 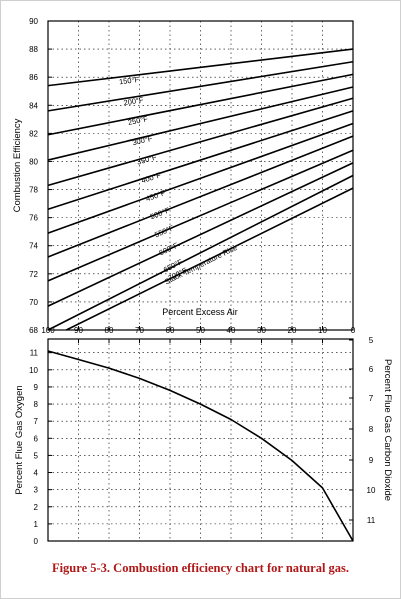 What do you see at coordinates (48, 330) in the screenshot?
I see `xtick-label: 100` at bounding box center [48, 330].